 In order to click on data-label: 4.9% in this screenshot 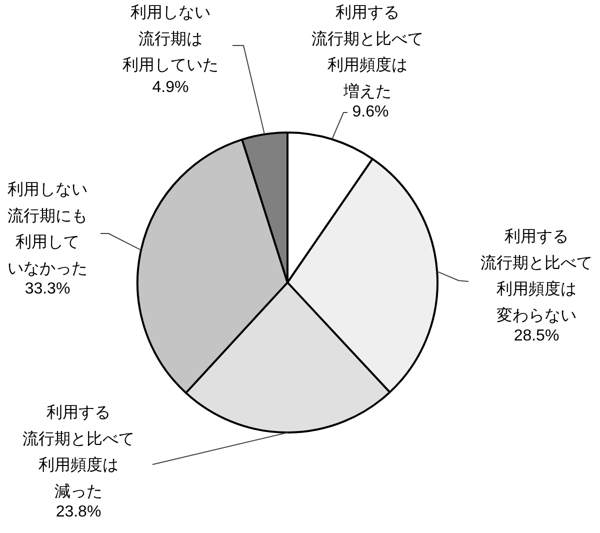, I will do `click(170, 87)`.